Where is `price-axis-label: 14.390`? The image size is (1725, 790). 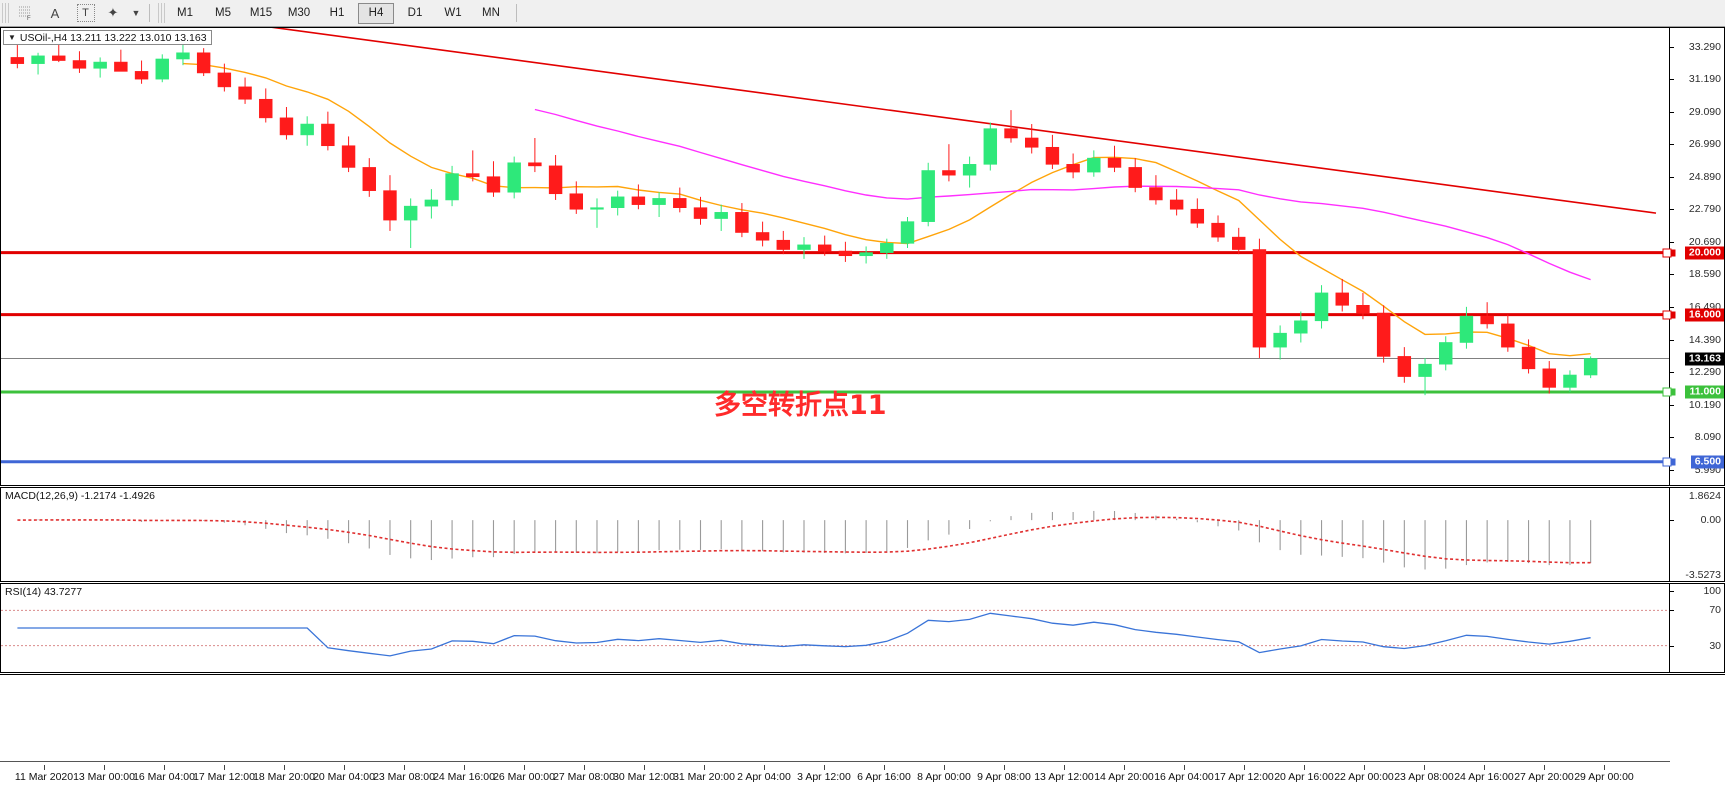
price-axis-label: 14.390 is located at coordinates (1704, 339).